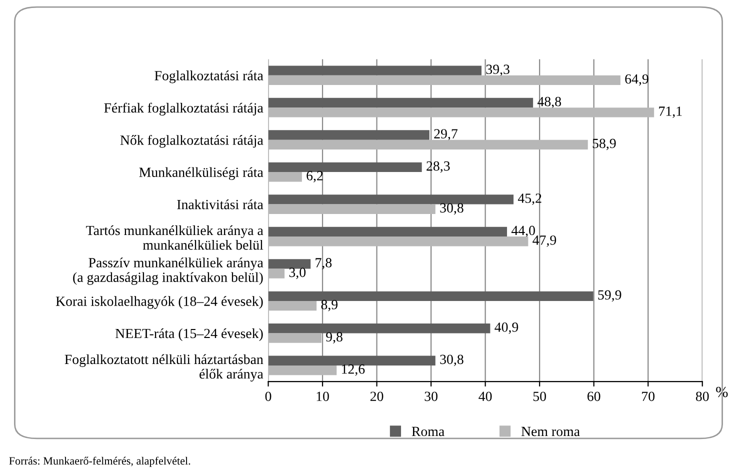  I want to click on data-label: 47,9, so click(544, 241).